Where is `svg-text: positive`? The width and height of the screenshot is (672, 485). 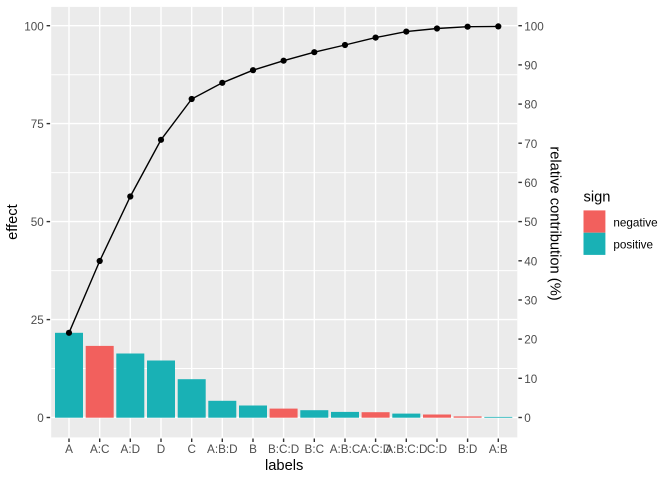
svg-text: positive is located at coordinates (633, 245).